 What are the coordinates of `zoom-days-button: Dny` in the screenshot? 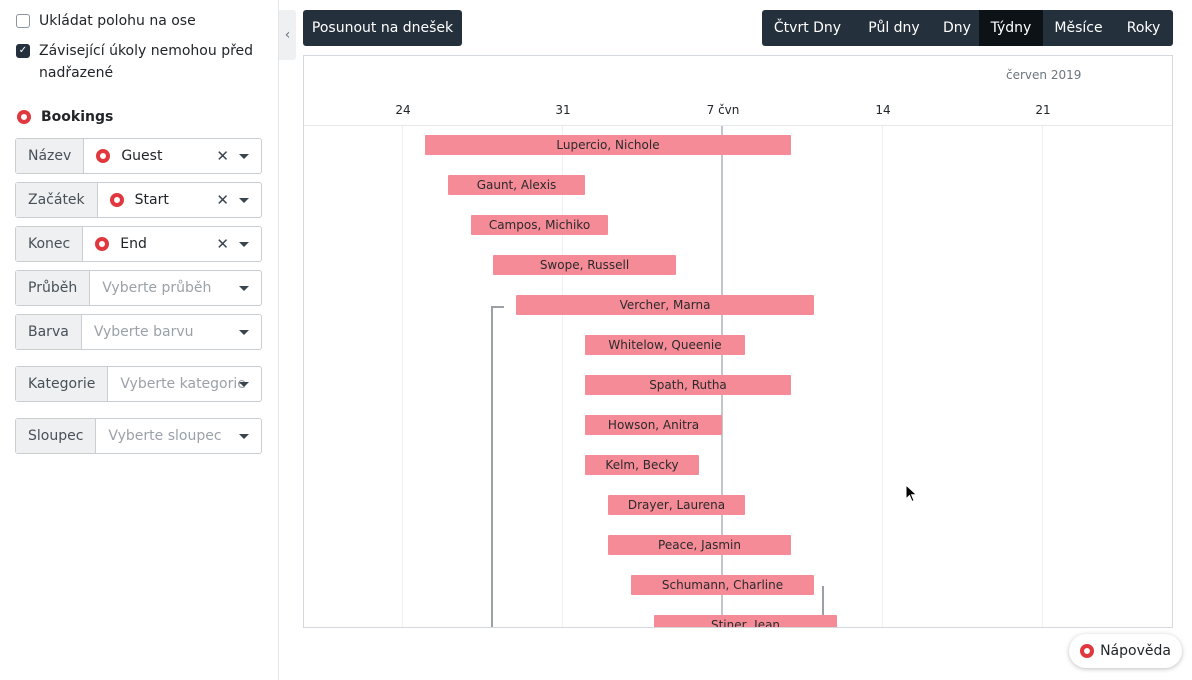 It's located at (957, 28).